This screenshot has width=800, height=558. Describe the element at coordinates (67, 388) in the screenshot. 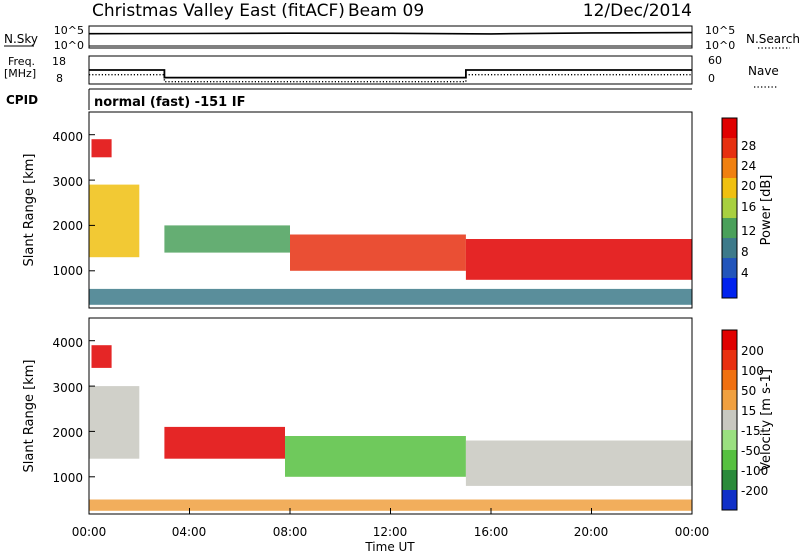

I see `velocity-ytick-3000: 3000` at that location.